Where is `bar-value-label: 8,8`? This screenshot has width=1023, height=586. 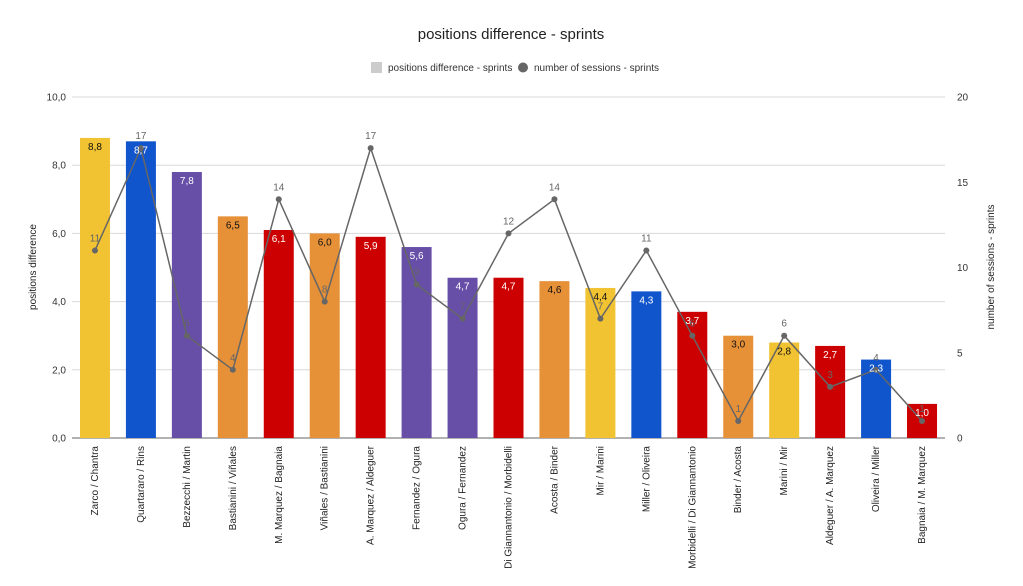
bar-value-label: 8,8 is located at coordinates (95, 147).